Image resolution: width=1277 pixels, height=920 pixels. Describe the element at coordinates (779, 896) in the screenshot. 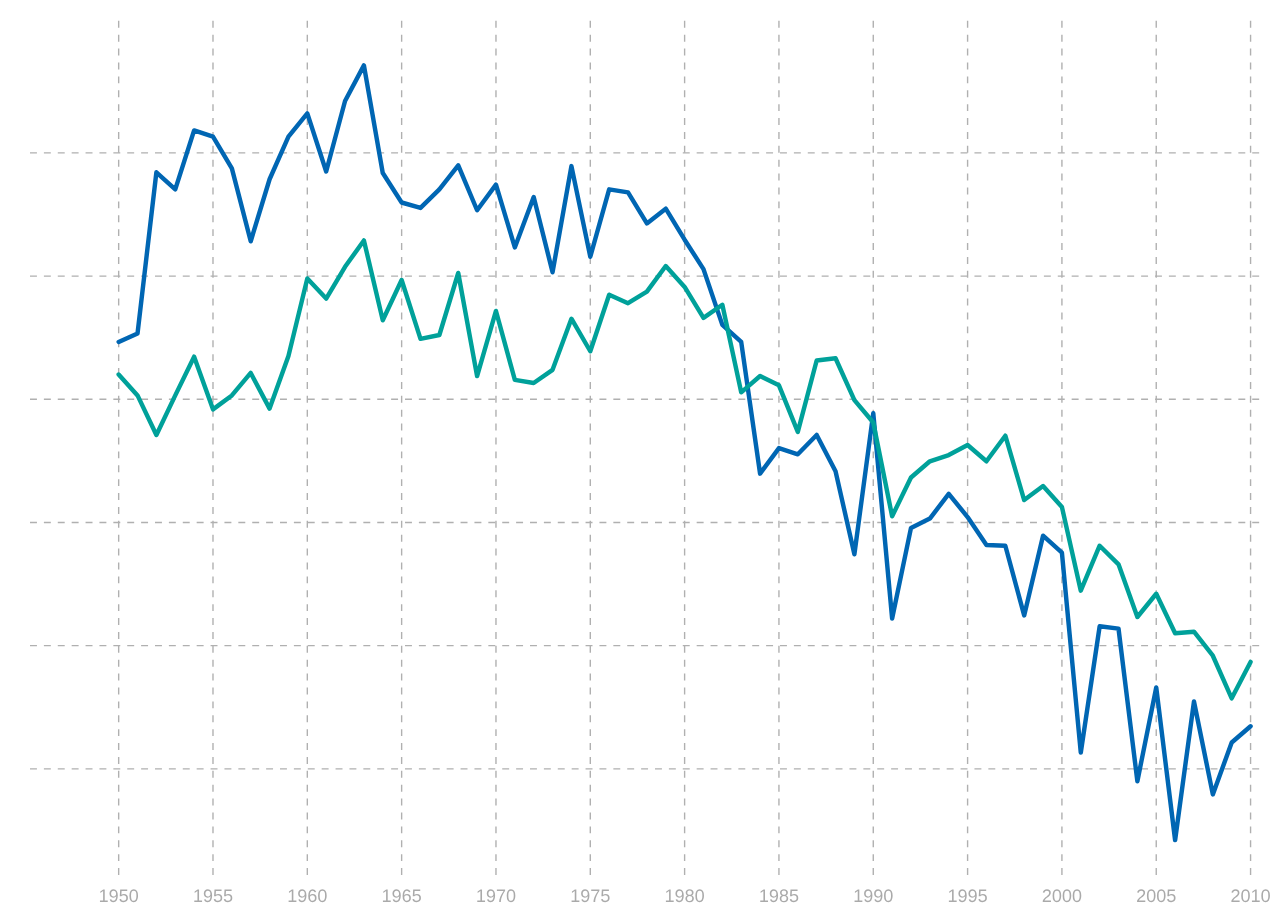

I see `x-tick-label: 1985` at that location.